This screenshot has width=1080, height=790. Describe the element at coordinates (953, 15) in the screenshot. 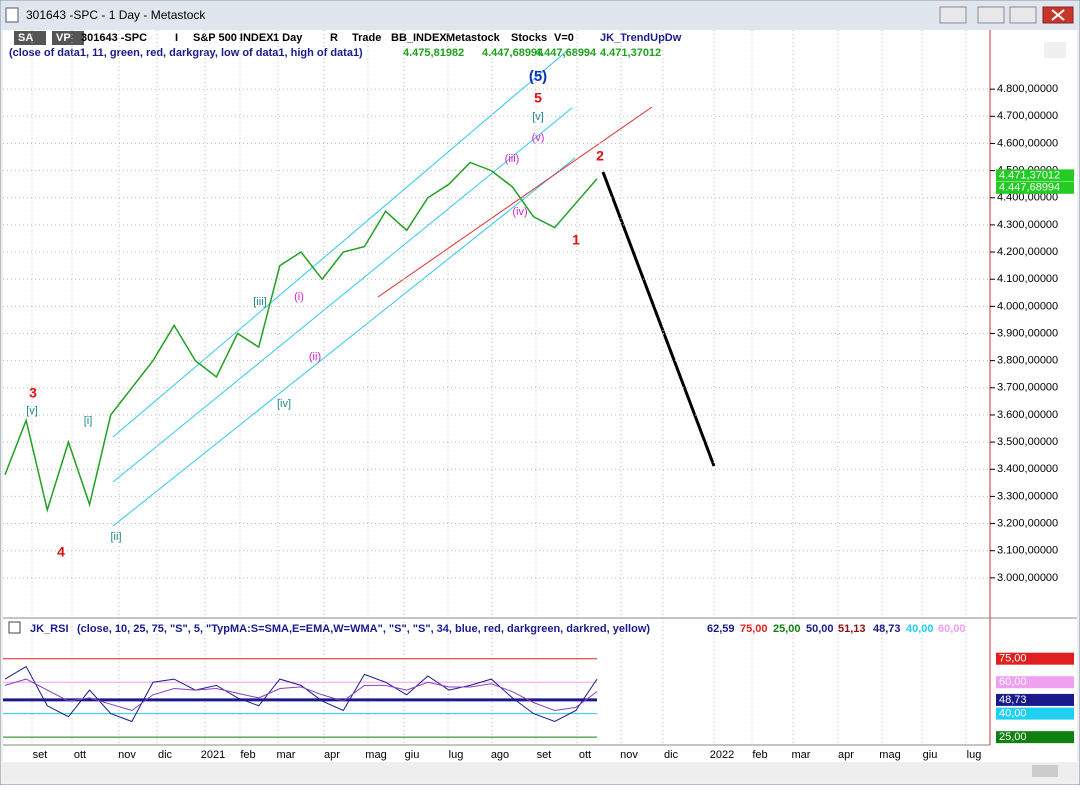

I see `restore-button` at that location.